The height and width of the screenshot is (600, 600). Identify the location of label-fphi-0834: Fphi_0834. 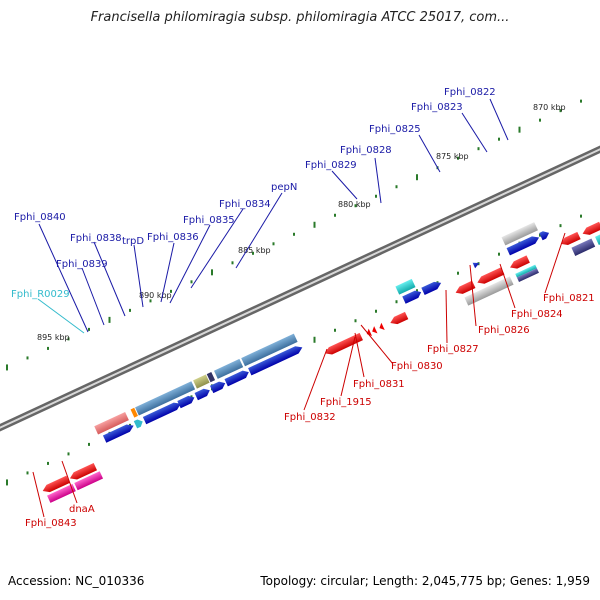
(245, 204).